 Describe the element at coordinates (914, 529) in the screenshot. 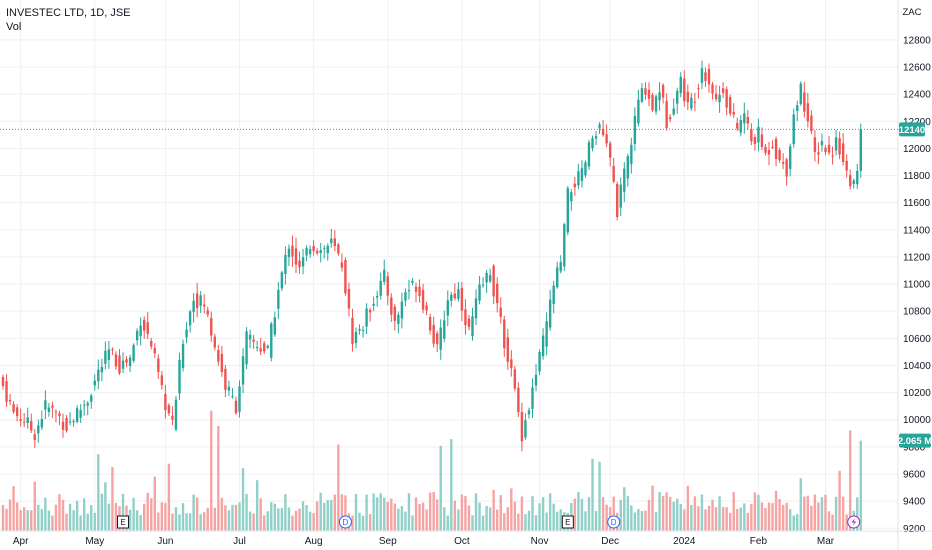

I see `y-tick-label: 9200` at that location.